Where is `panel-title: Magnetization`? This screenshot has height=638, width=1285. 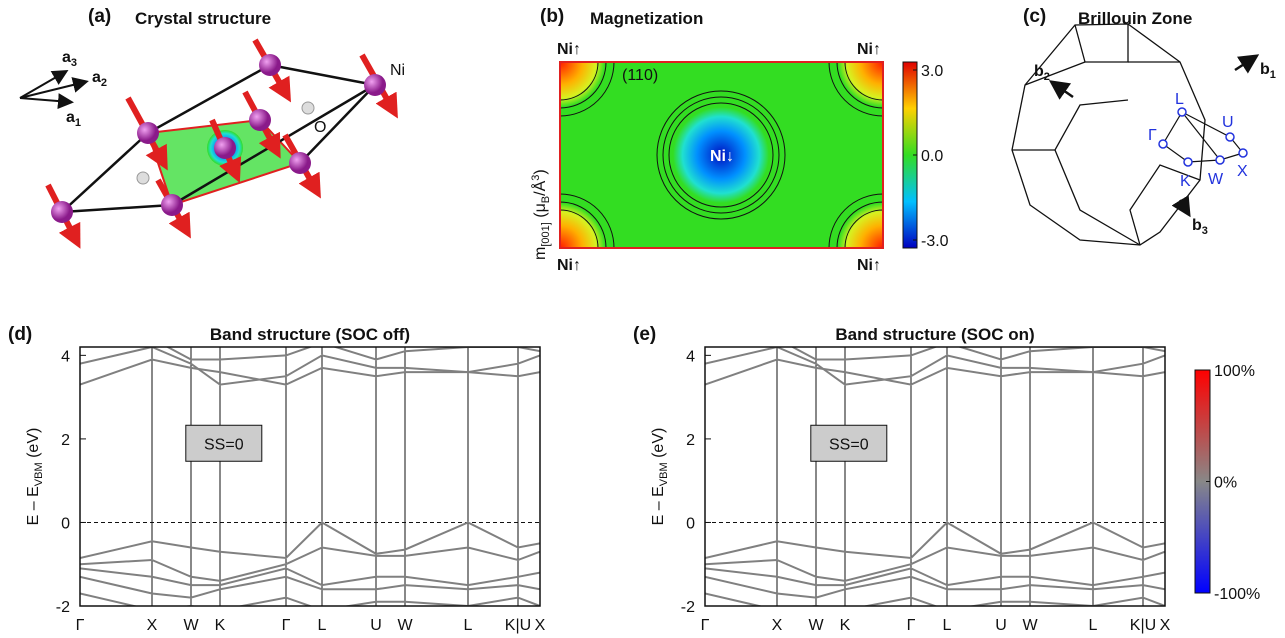
panel-title: Magnetization is located at coordinates (646, 18).